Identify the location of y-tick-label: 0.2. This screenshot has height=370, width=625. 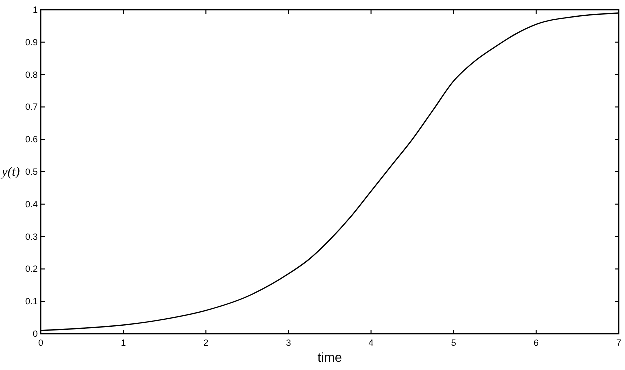
(31, 269).